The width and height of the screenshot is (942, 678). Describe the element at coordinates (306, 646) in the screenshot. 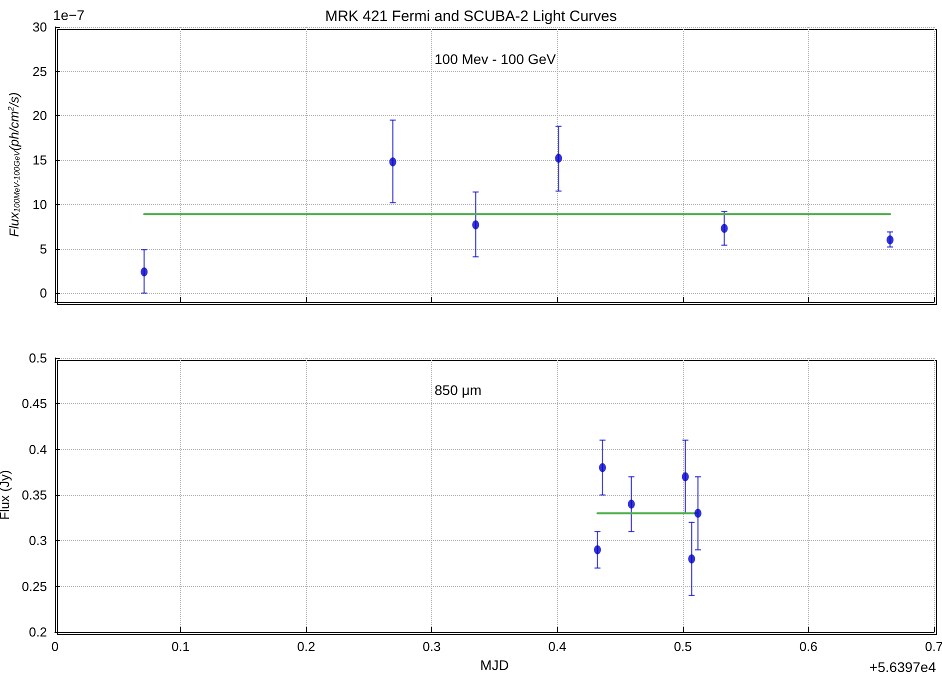

I see `x-tick-label: 0.2` at that location.